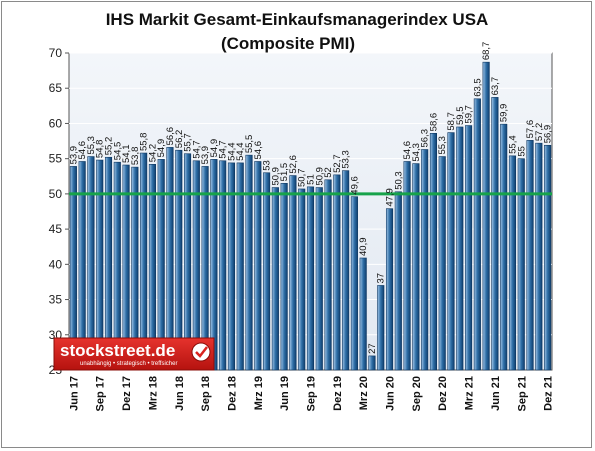 This screenshot has width=595, height=451. What do you see at coordinates (275, 176) in the screenshot?
I see `data-label: 50,9` at bounding box center [275, 176].